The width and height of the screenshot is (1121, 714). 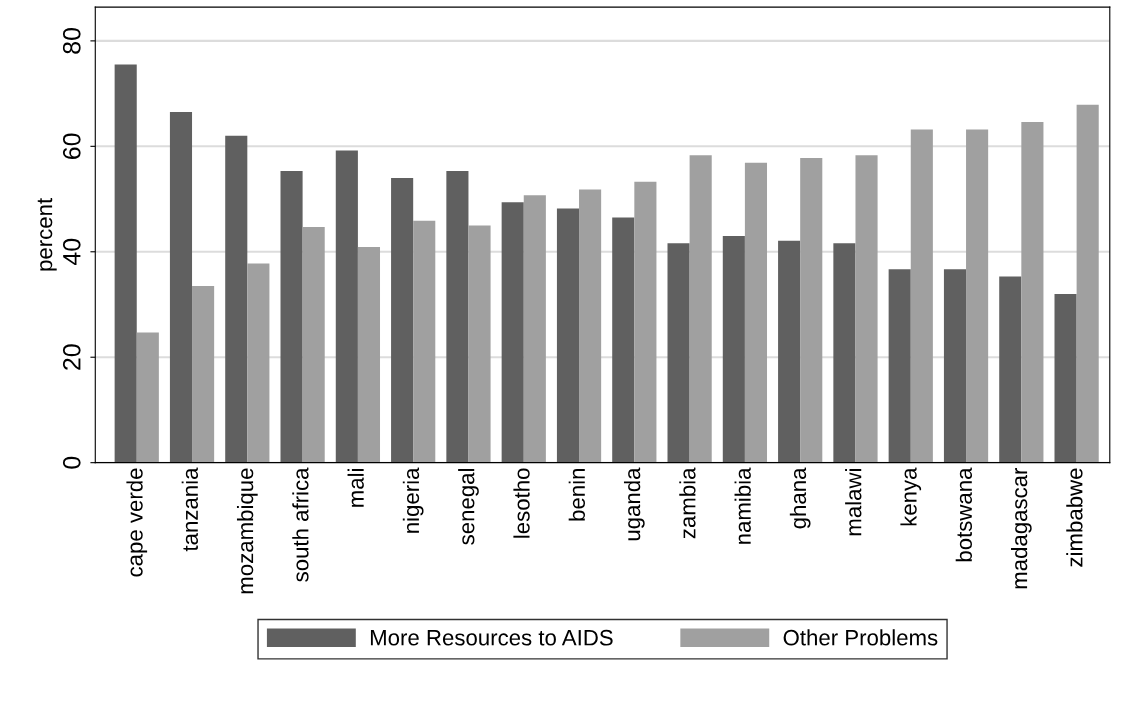 What do you see at coordinates (1074, 517) in the screenshot?
I see `x-tick-label: zimbabwe` at bounding box center [1074, 517].